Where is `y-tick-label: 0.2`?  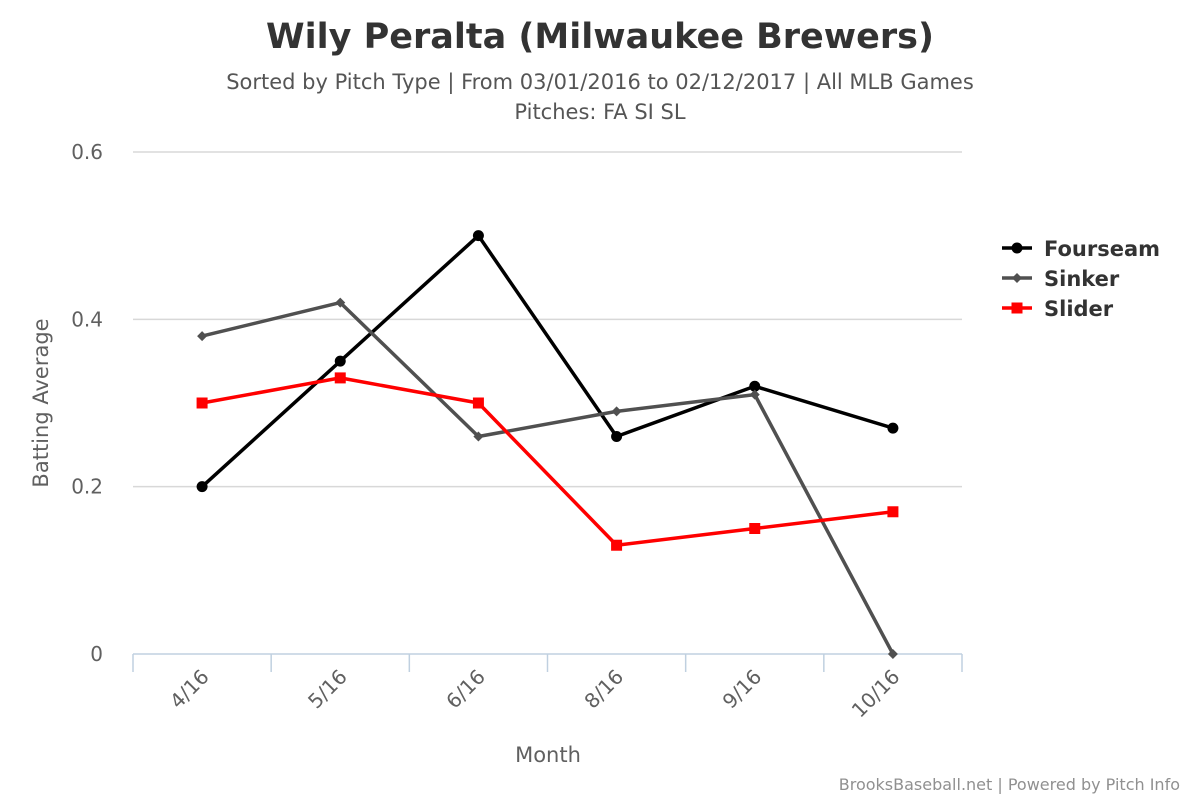 y-tick-label: 0.2 is located at coordinates (87, 487).